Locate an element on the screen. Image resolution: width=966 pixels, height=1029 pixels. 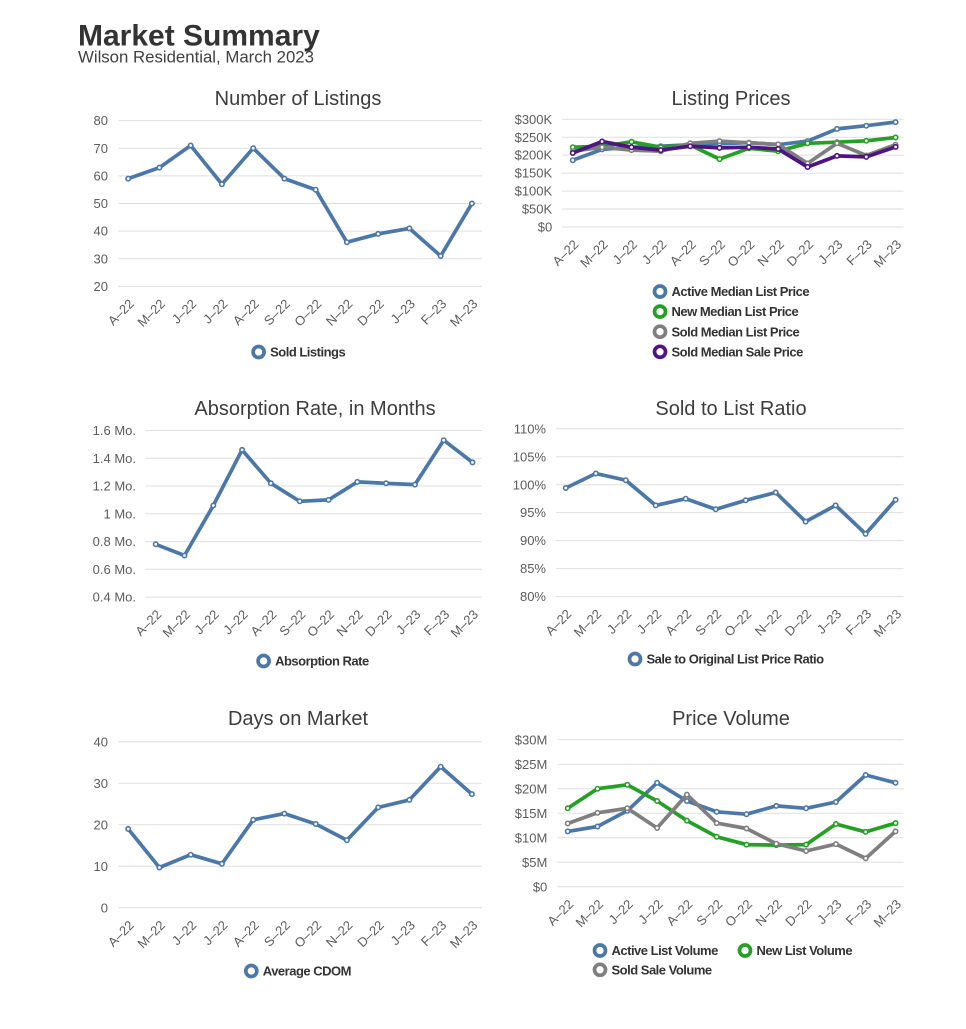
svg-text: 80% is located at coordinates (533, 596).